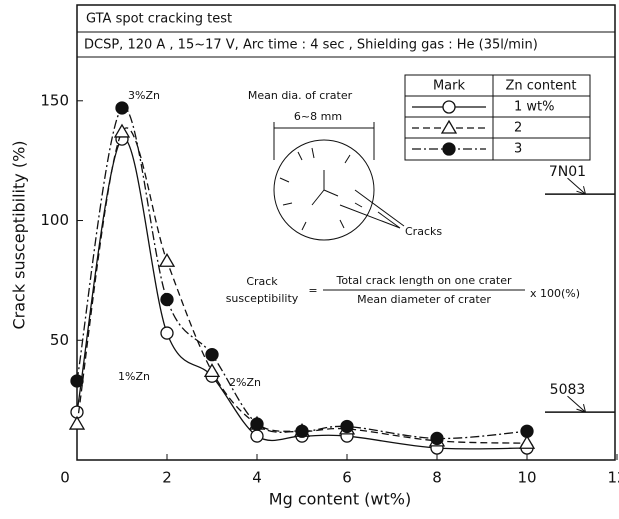 Image resolution: width=619 pixels, height=519 pixels. I want to click on y-tick-label: 150, so click(54, 100).